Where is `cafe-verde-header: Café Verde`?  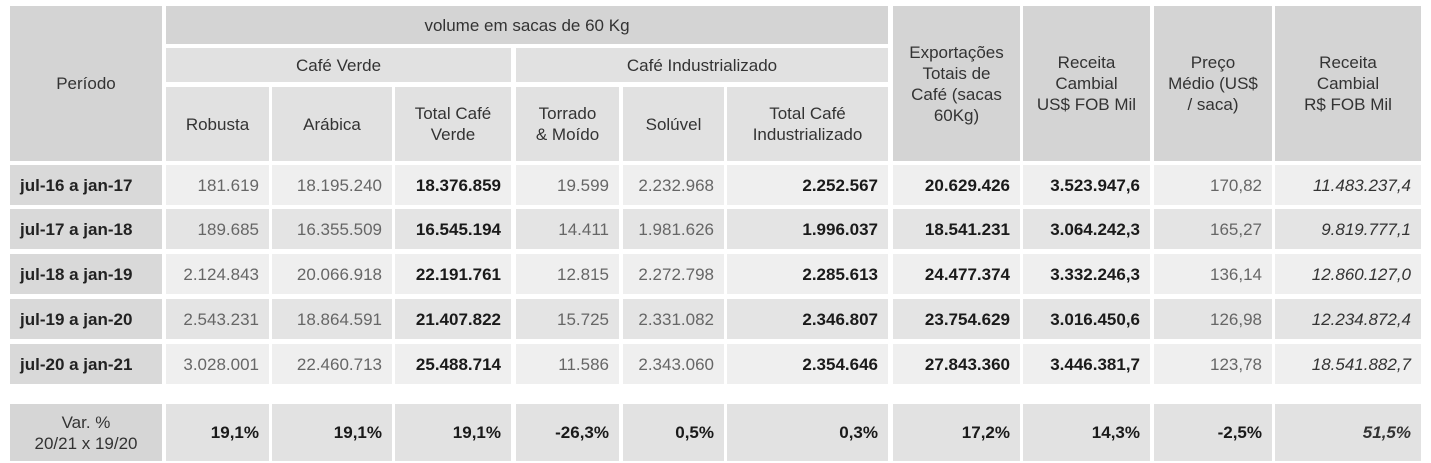
cafe-verde-header: Café Verde is located at coordinates (338, 65).